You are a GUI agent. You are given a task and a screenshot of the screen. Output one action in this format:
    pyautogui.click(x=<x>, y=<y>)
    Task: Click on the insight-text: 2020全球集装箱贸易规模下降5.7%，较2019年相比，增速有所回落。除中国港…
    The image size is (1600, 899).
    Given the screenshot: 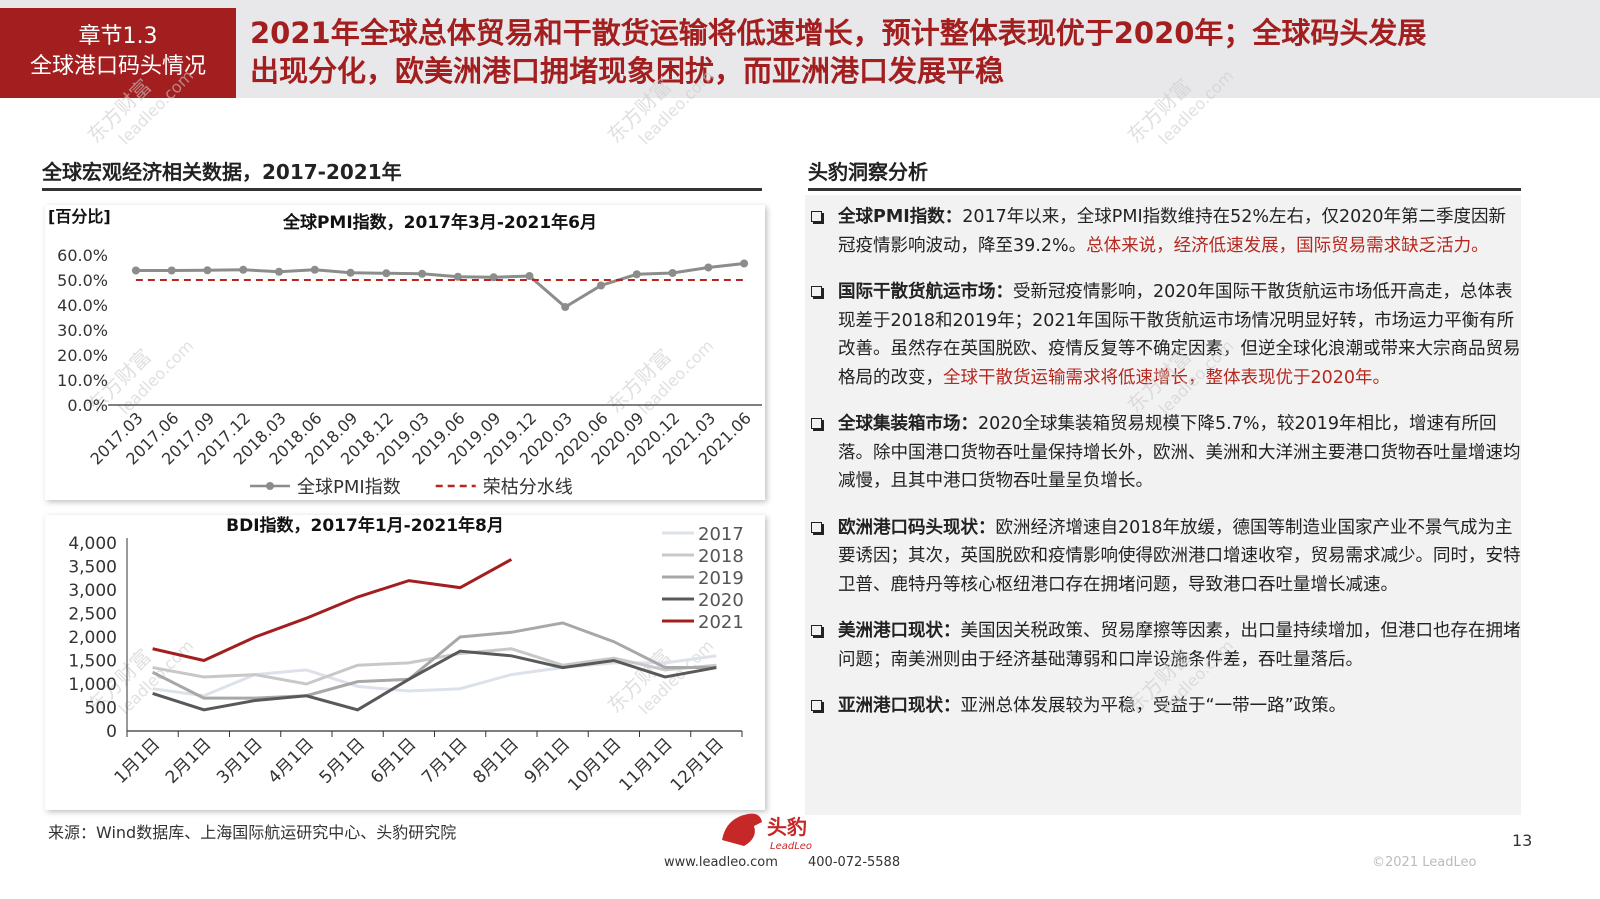 What is the action you would take?
    pyautogui.click(x=1179, y=452)
    